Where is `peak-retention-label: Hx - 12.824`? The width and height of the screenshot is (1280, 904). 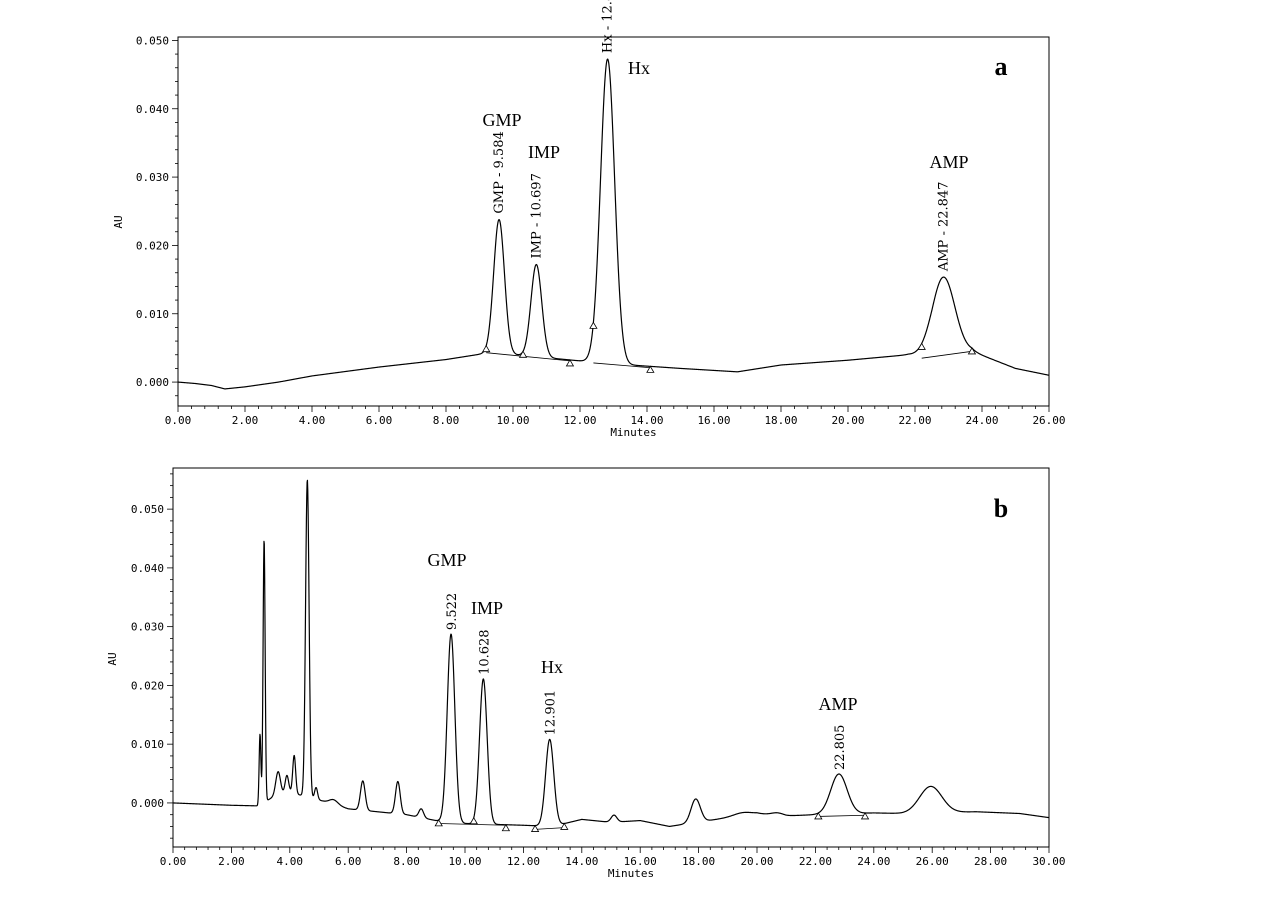 peak-retention-label: Hx - 12.824 is located at coordinates (608, 26).